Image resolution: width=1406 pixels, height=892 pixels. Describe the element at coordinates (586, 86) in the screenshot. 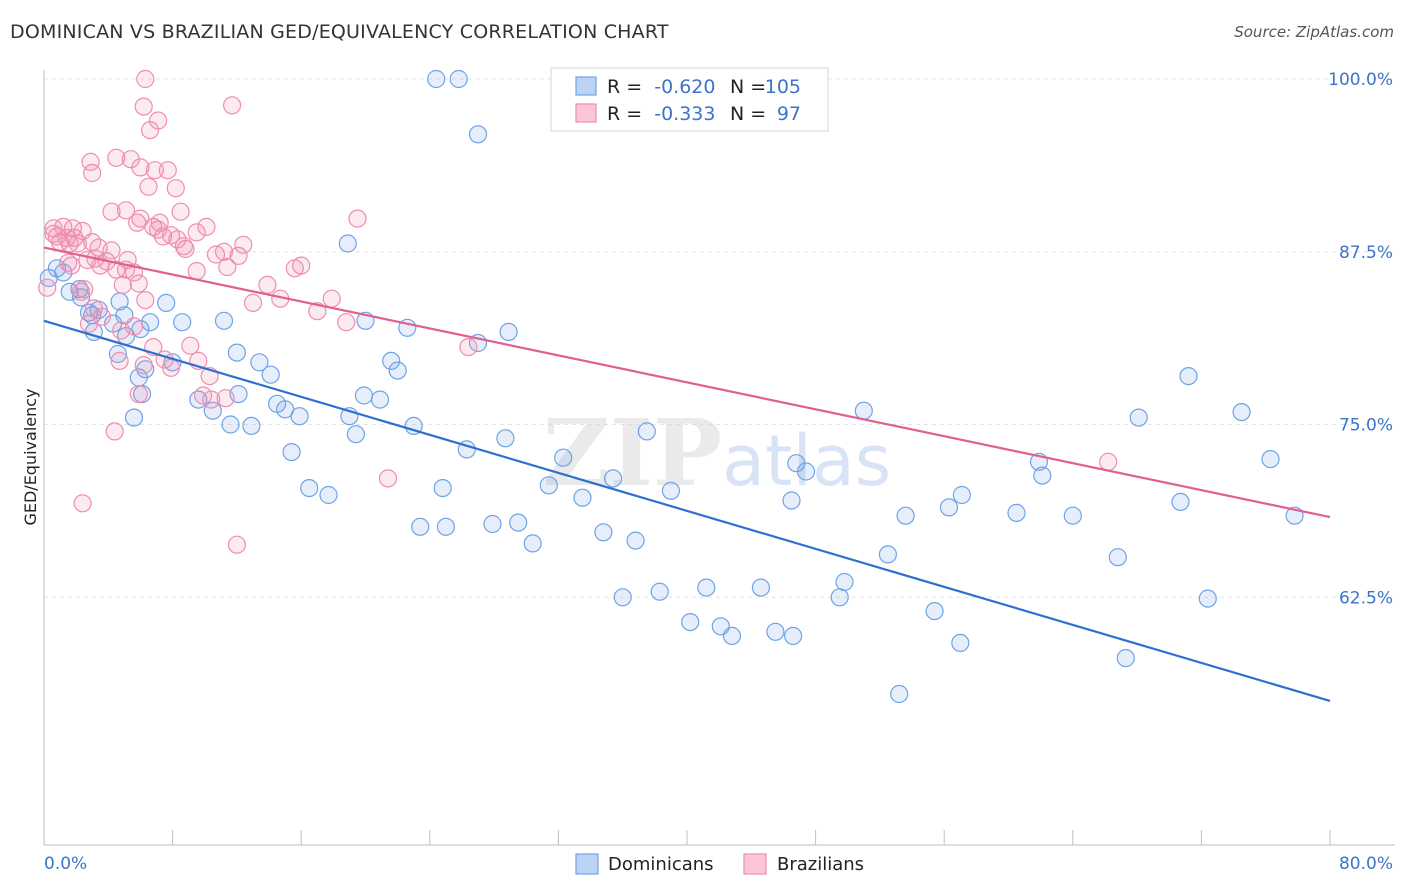

I see `legend-swatch-dominicans` at that location.